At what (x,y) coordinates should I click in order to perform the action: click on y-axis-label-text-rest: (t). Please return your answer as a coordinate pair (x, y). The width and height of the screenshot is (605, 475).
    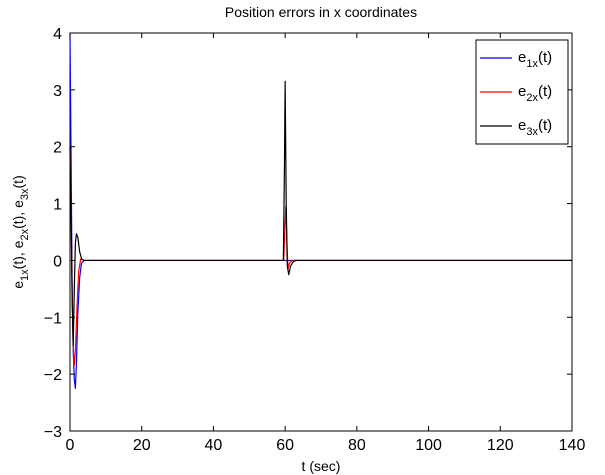
    Looking at the image, I should click on (18, 181).